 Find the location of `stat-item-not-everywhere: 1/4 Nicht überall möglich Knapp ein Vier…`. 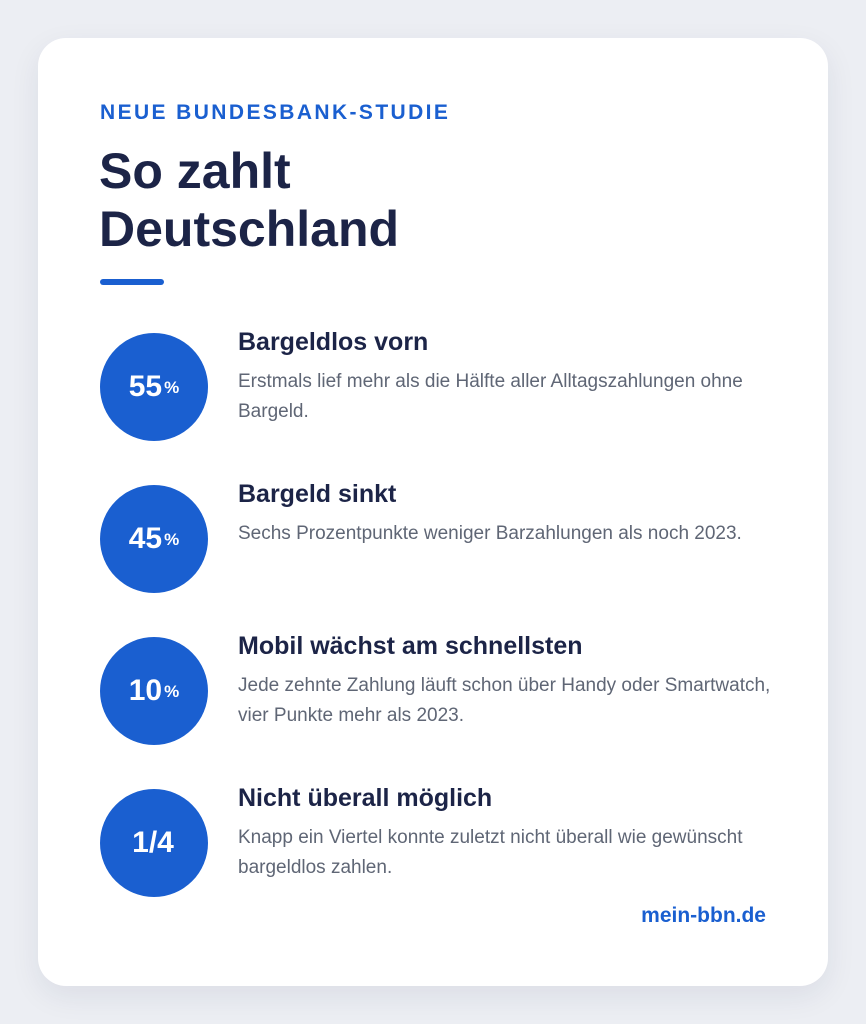

stat-item-not-everywhere: 1/4 Nicht überall möglich Knapp ein Vier… is located at coordinates (440, 841).